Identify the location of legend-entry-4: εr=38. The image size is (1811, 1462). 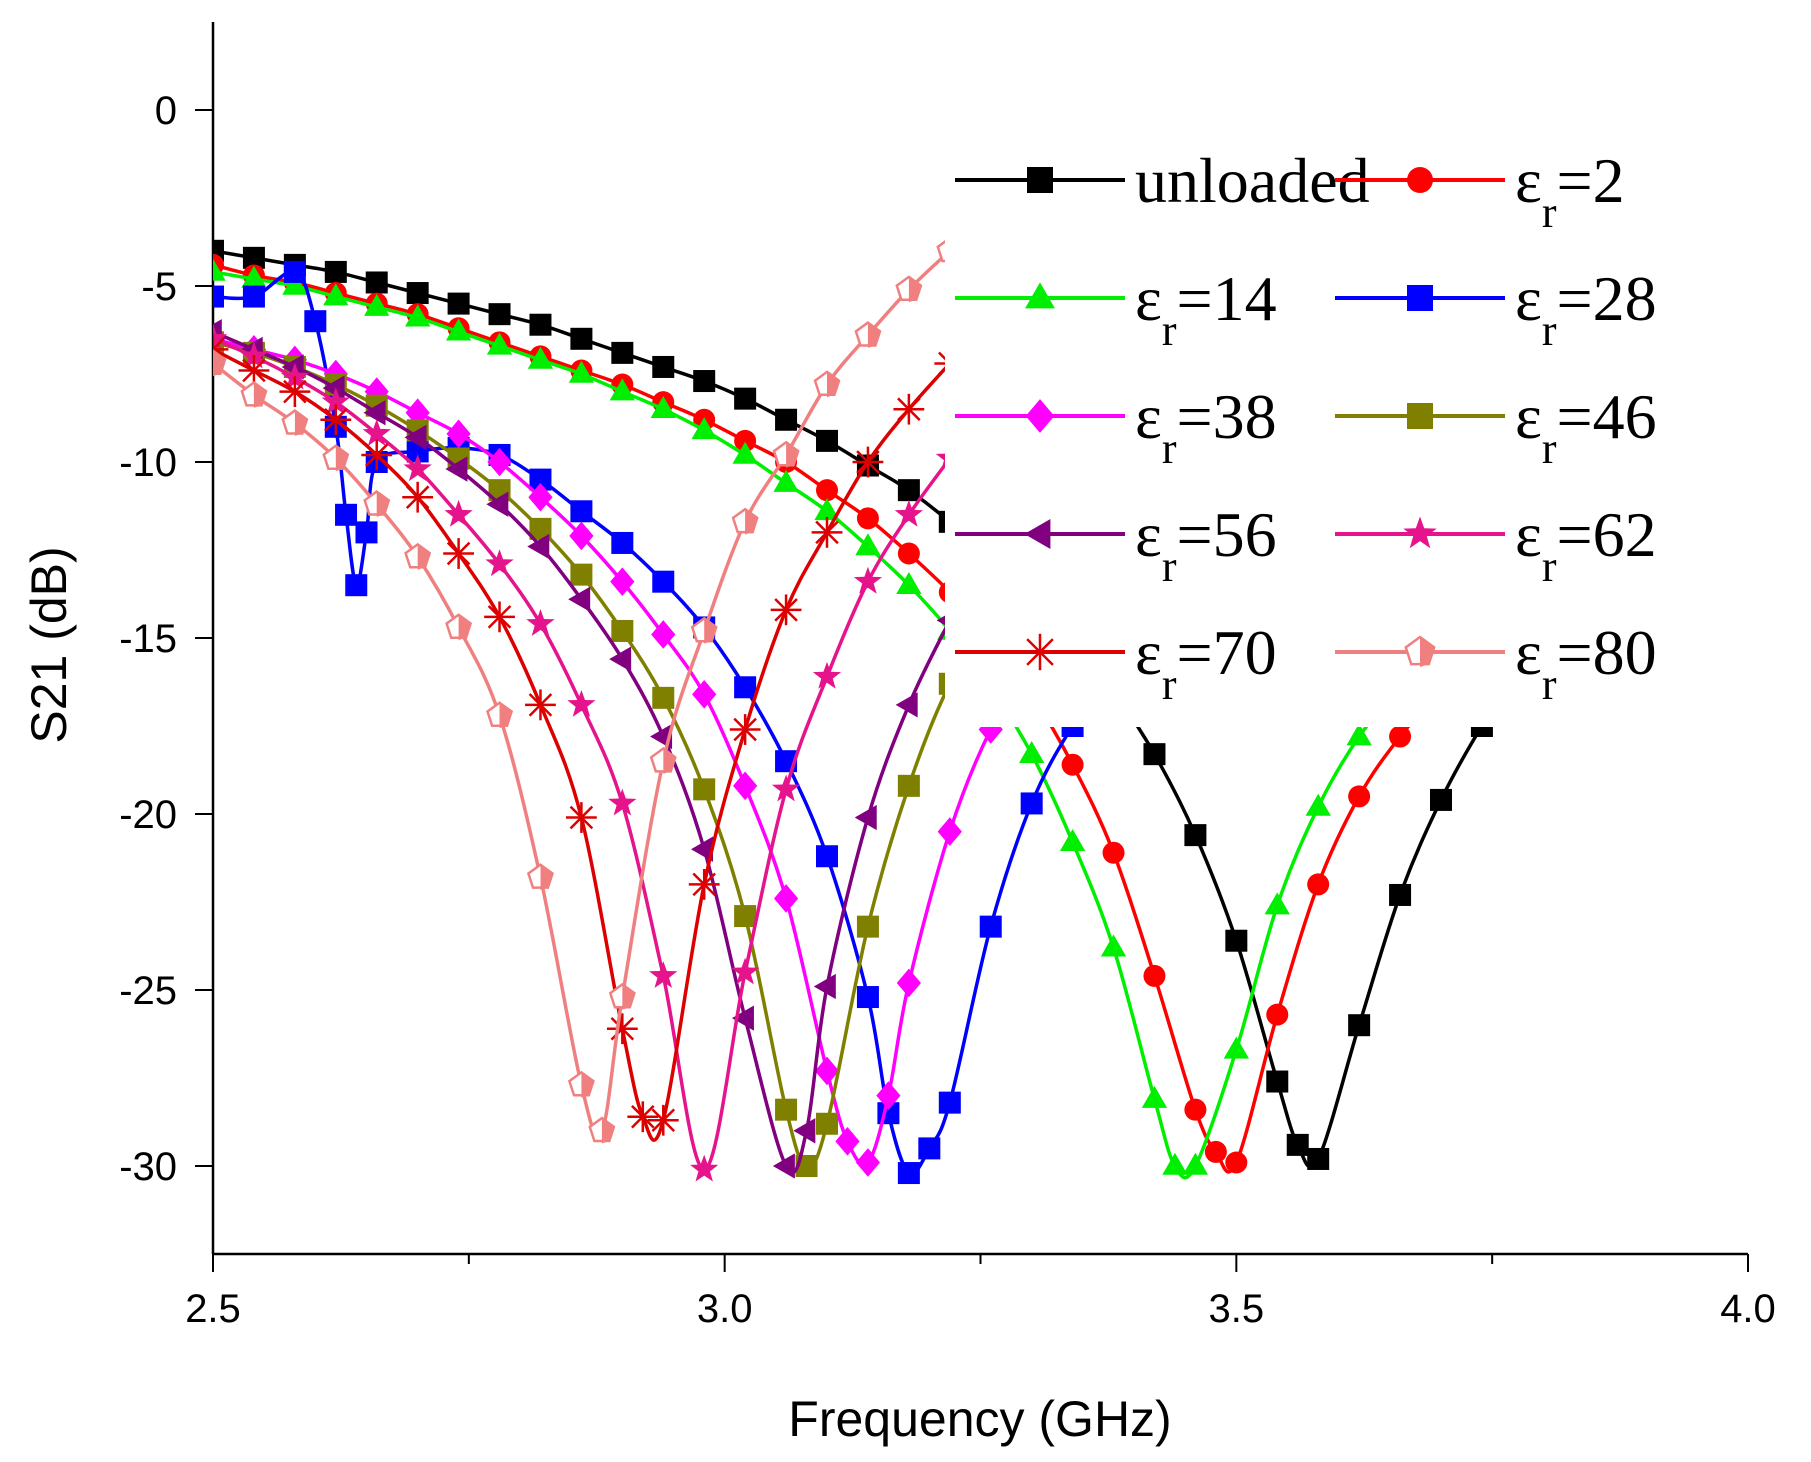
(1116, 427).